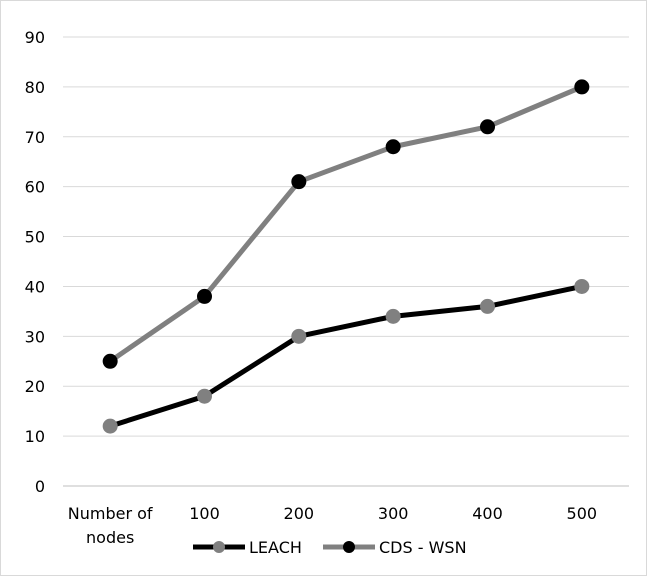 This screenshot has height=580, width=647. I want to click on y-tick-label: 90, so click(35, 37).